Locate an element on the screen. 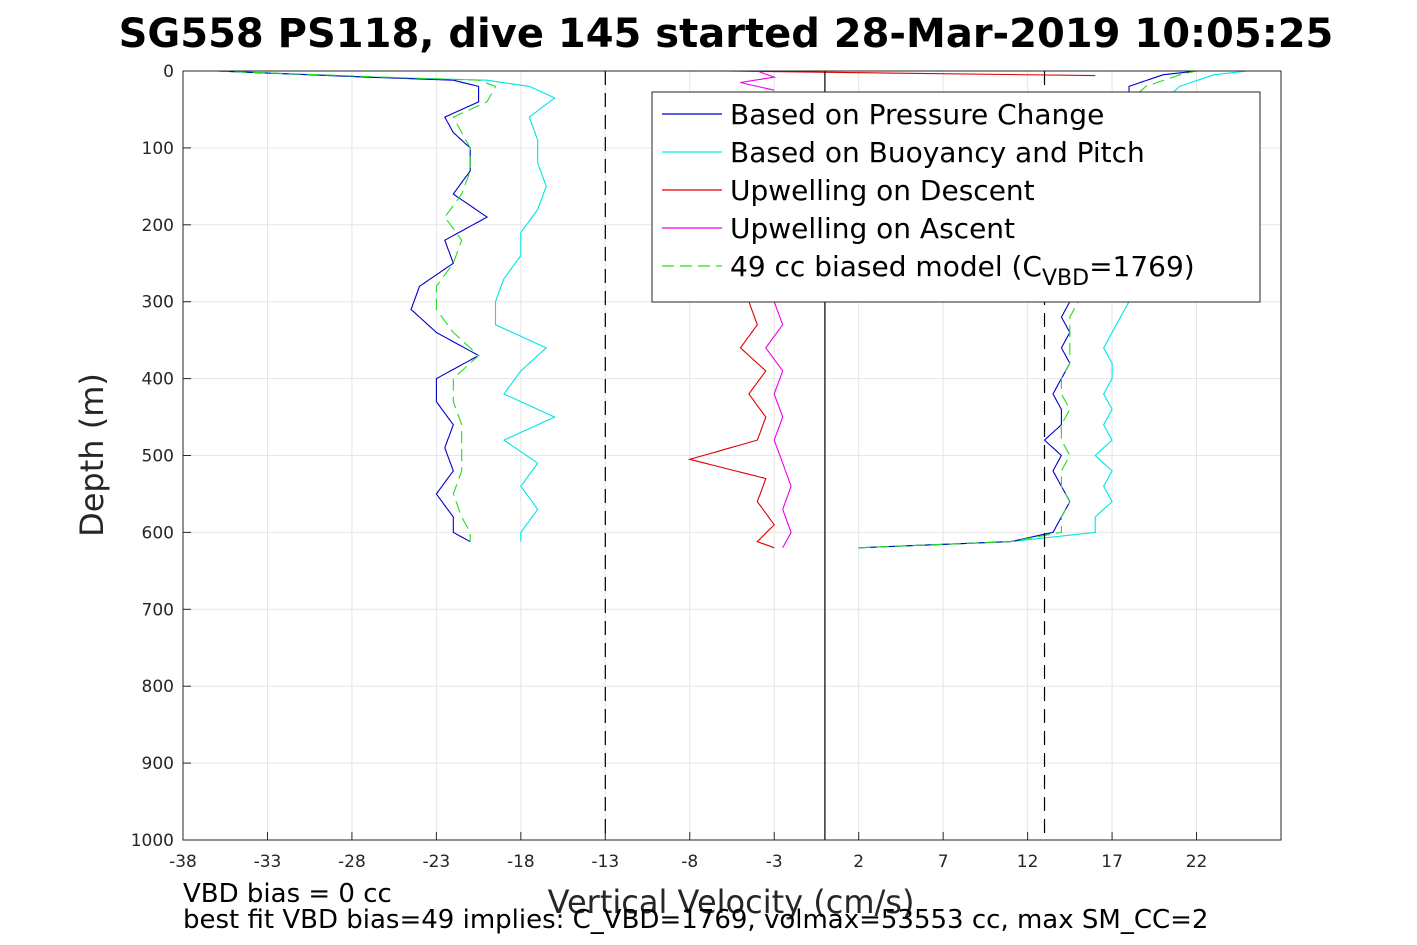 The width and height of the screenshot is (1417, 945). x-tick-label: -33 is located at coordinates (268, 862).